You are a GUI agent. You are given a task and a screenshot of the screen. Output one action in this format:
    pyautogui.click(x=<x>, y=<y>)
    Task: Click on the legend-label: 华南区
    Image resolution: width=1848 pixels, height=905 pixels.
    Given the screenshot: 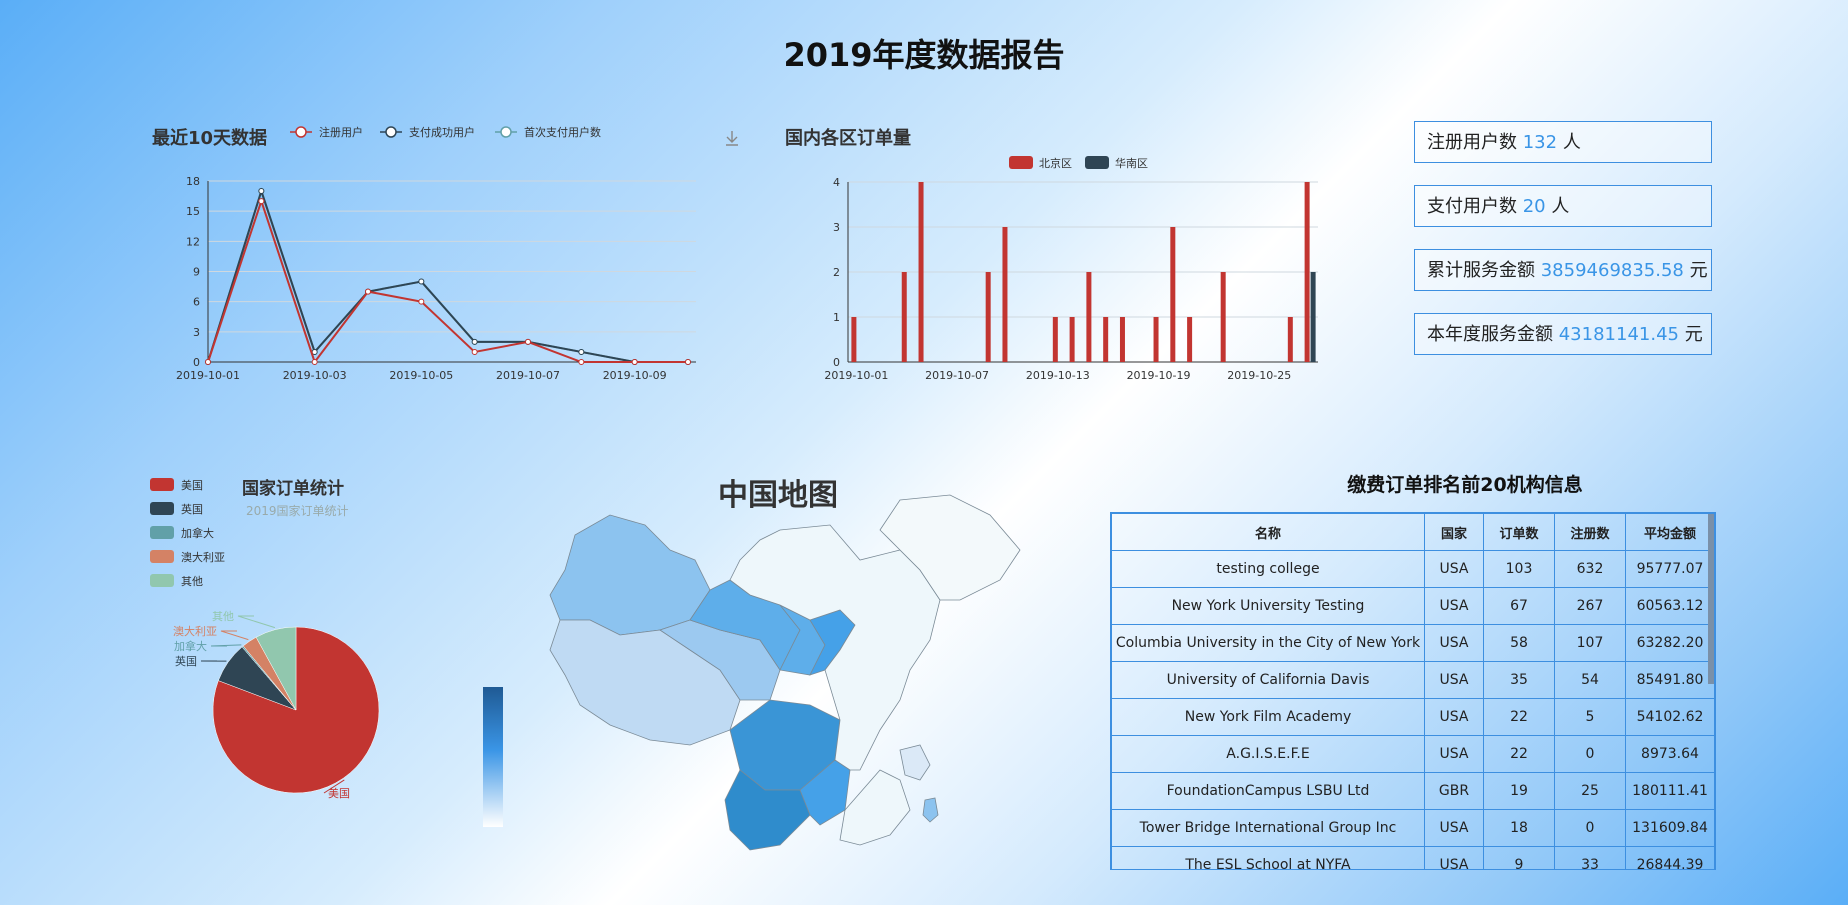 What is the action you would take?
    pyautogui.click(x=1131, y=163)
    